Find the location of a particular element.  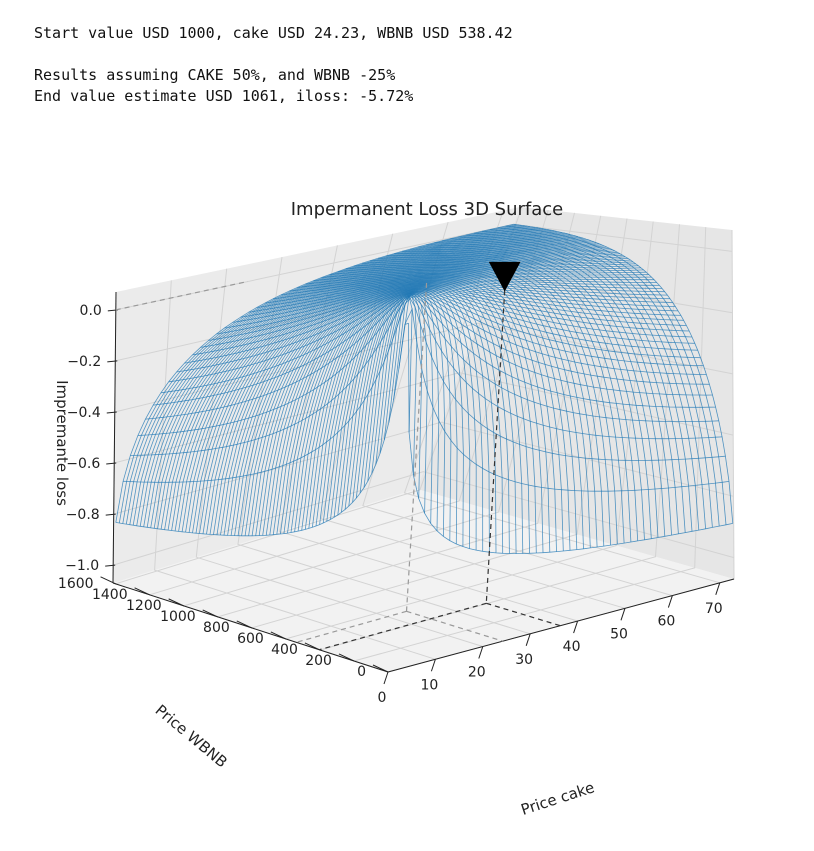

y-tick-label: 600 is located at coordinates (250, 639).